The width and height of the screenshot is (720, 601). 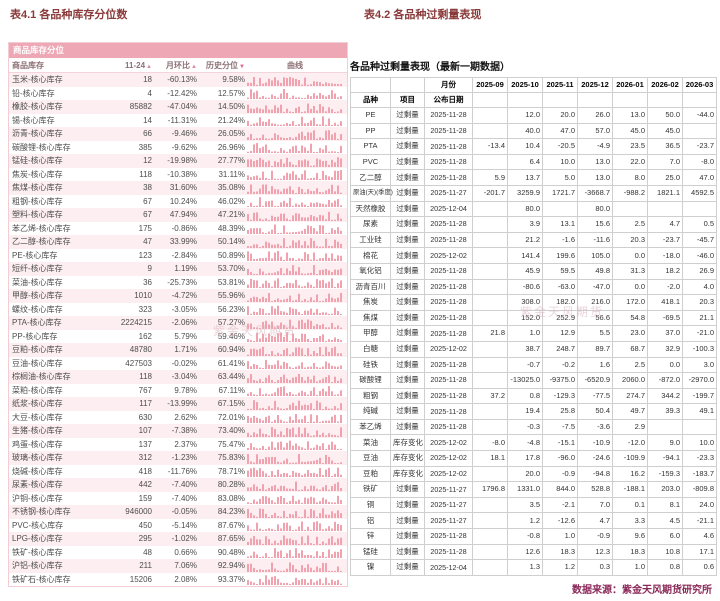 I want to click on surplus-value: 49.7, so click(x=630, y=411).